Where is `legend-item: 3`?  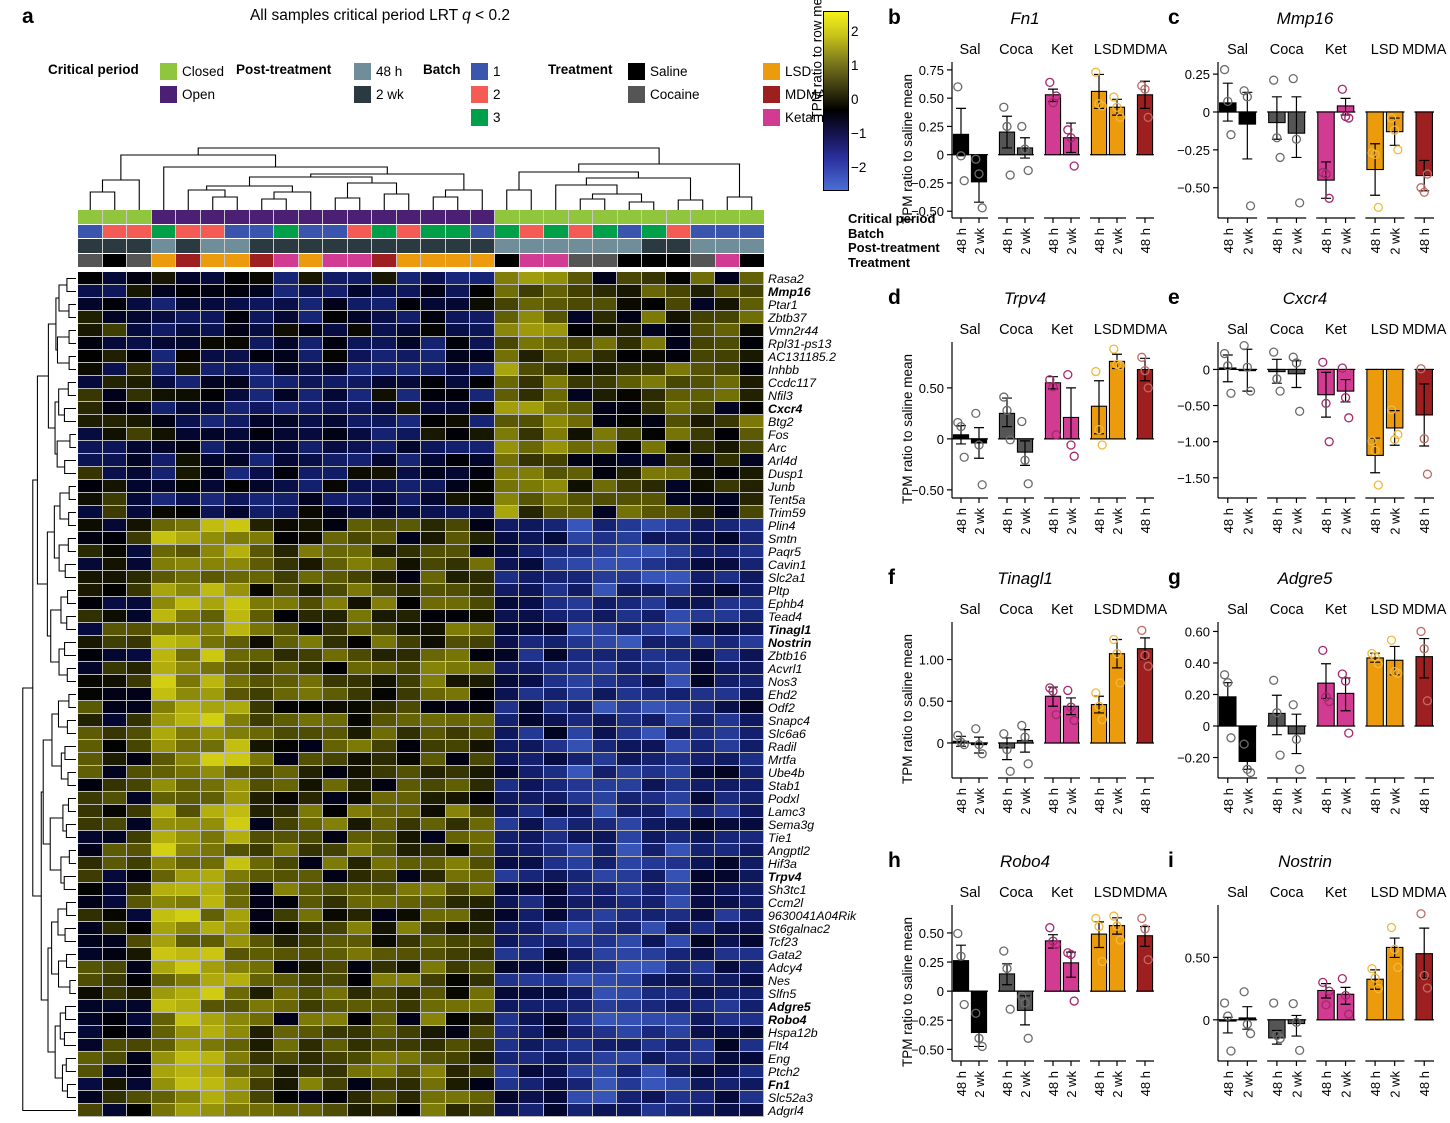
legend-item: 3 is located at coordinates (486, 117).